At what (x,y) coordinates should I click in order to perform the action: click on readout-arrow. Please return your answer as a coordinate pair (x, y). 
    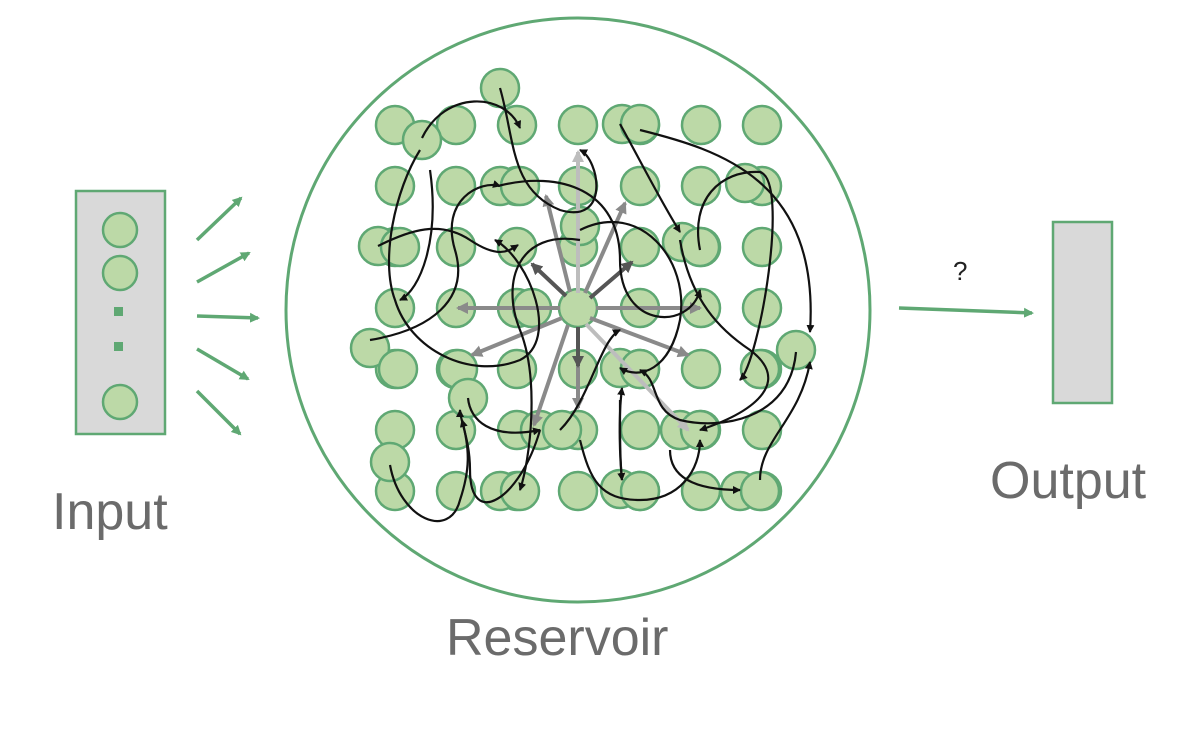
    Looking at the image, I should click on (966, 312).